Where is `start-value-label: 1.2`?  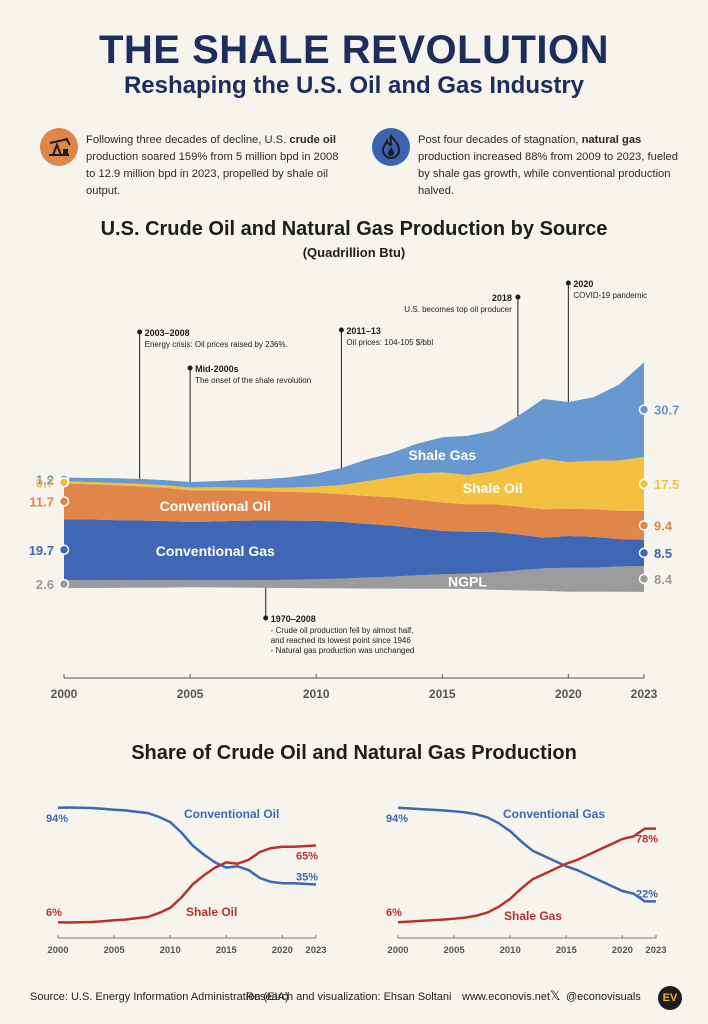
start-value-label: 1.2 is located at coordinates (45, 479).